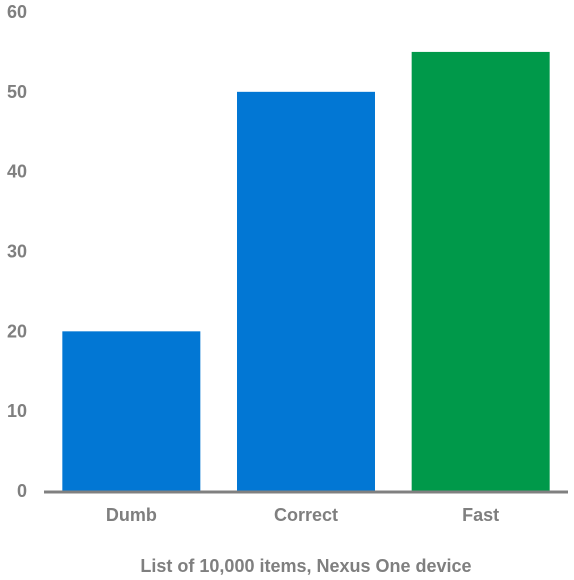 Image resolution: width=574 pixels, height=580 pixels. I want to click on category-labels: Dumb Correct Fast, so click(302, 515).